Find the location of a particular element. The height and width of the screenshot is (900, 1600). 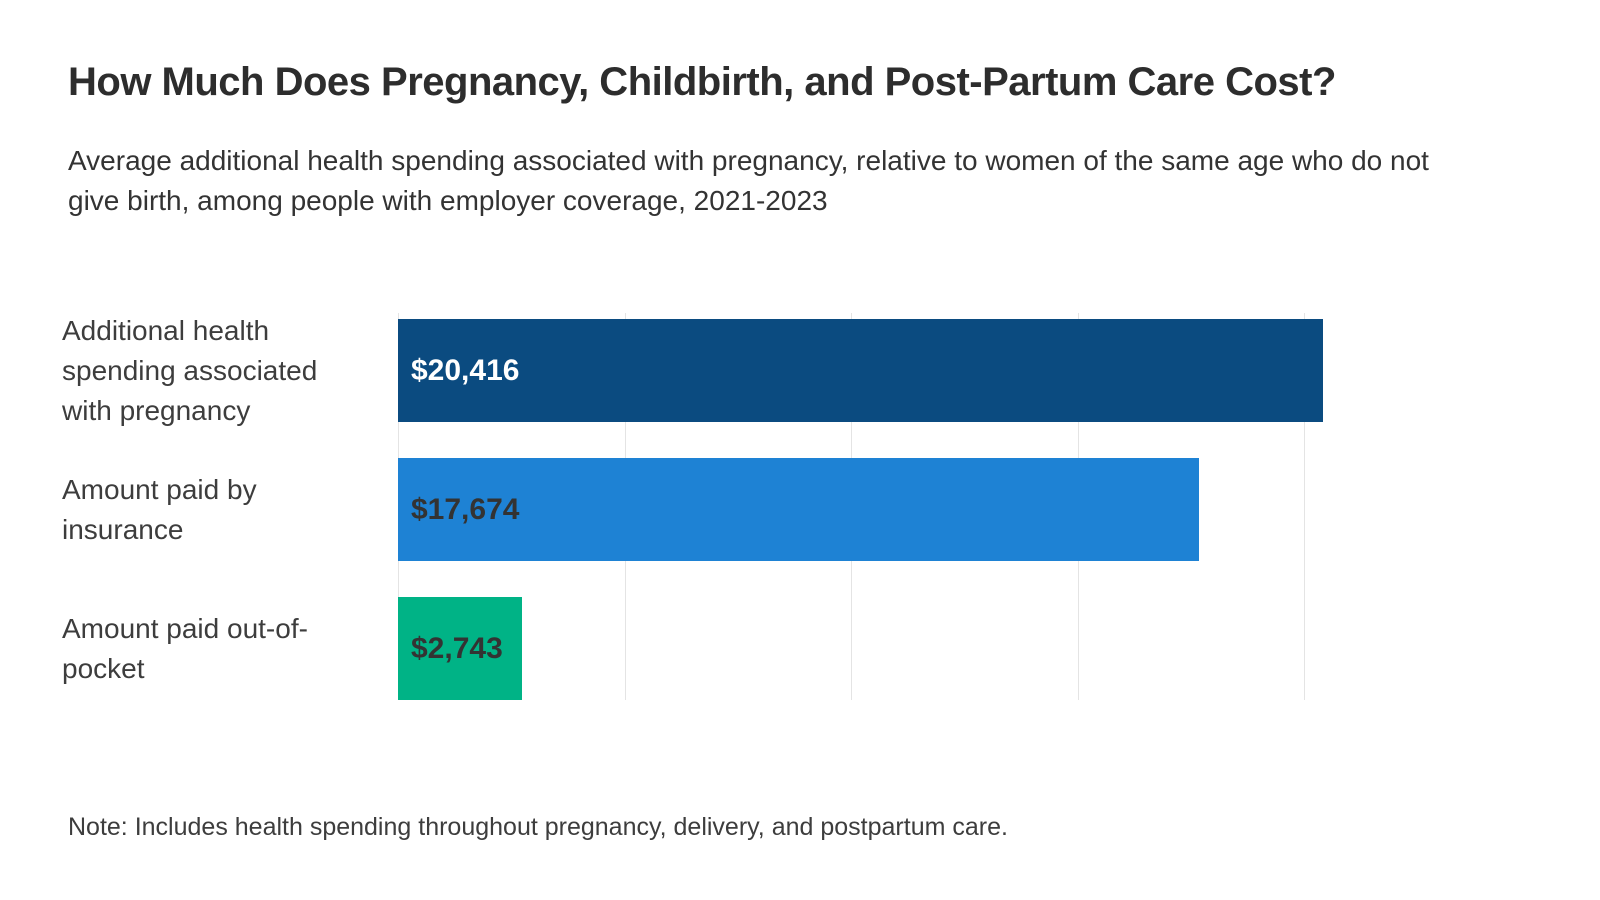

bar-0: $20,416 is located at coordinates (860, 370).